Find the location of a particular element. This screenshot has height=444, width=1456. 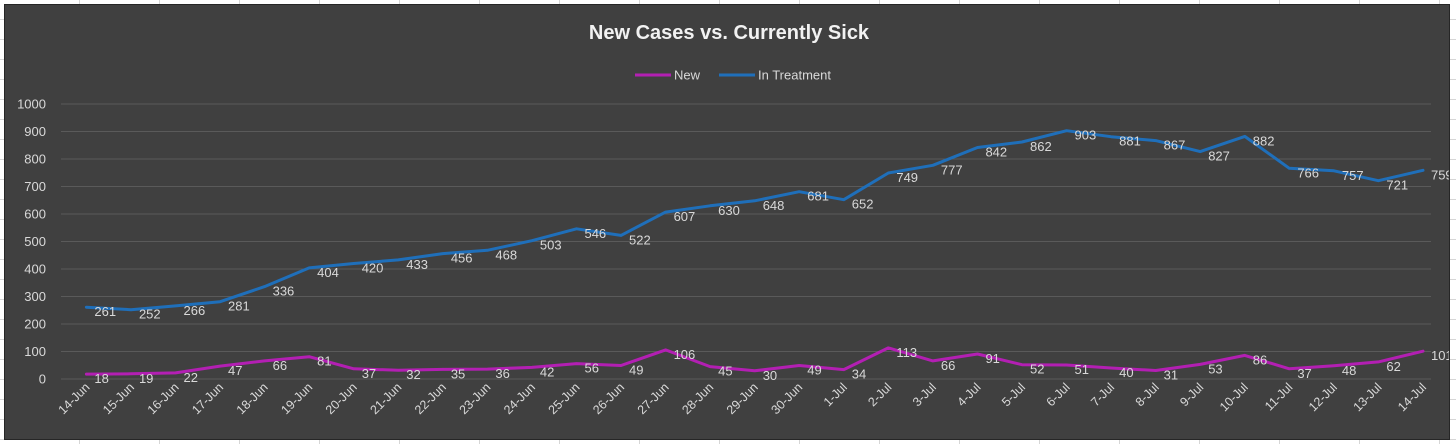

data-label: 867 is located at coordinates (1175, 145).